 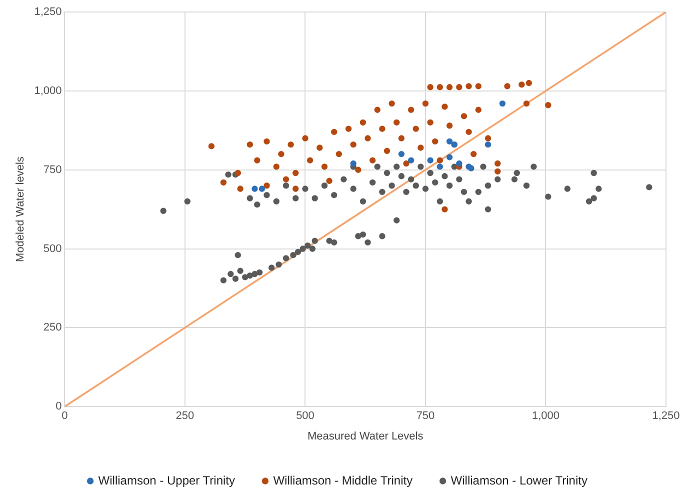 I want to click on y-tick-label: 250, so click(x=52, y=328).